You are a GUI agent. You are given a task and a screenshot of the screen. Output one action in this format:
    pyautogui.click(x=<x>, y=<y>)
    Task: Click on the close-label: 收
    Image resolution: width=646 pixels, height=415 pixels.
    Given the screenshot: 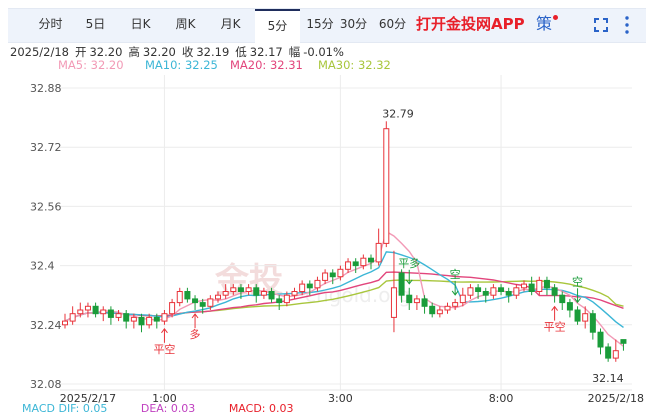 What is the action you would take?
    pyautogui.click(x=187, y=52)
    